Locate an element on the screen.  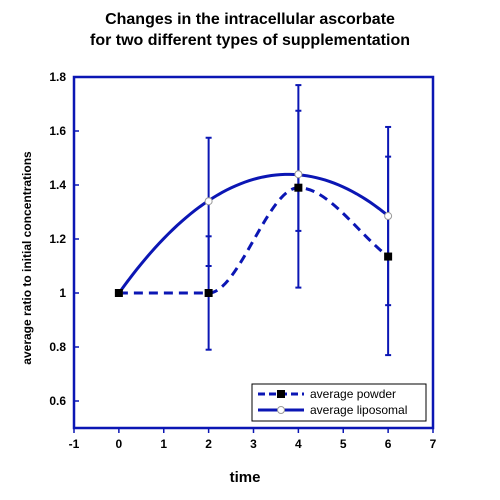
series-line-liposomal is located at coordinates (253, 233).